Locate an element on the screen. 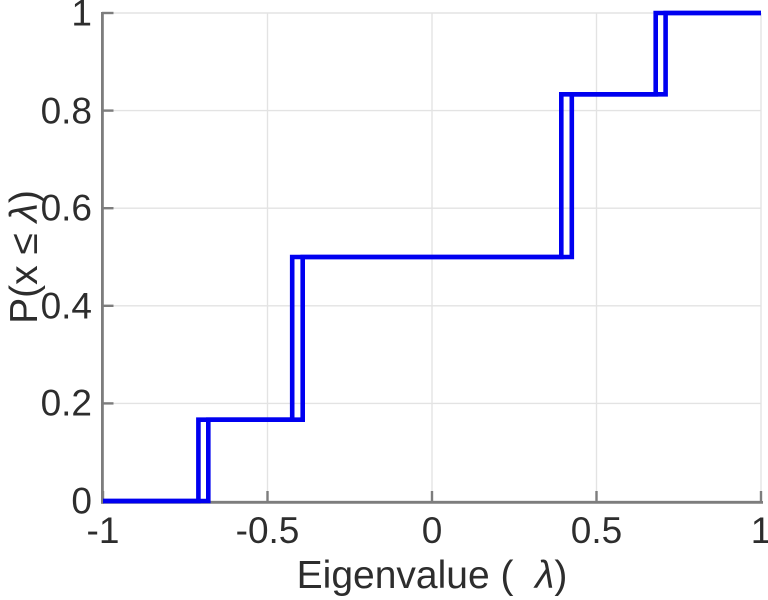 The height and width of the screenshot is (600, 768). x-axis-label: Eigenvalue ( λ) is located at coordinates (432, 575).